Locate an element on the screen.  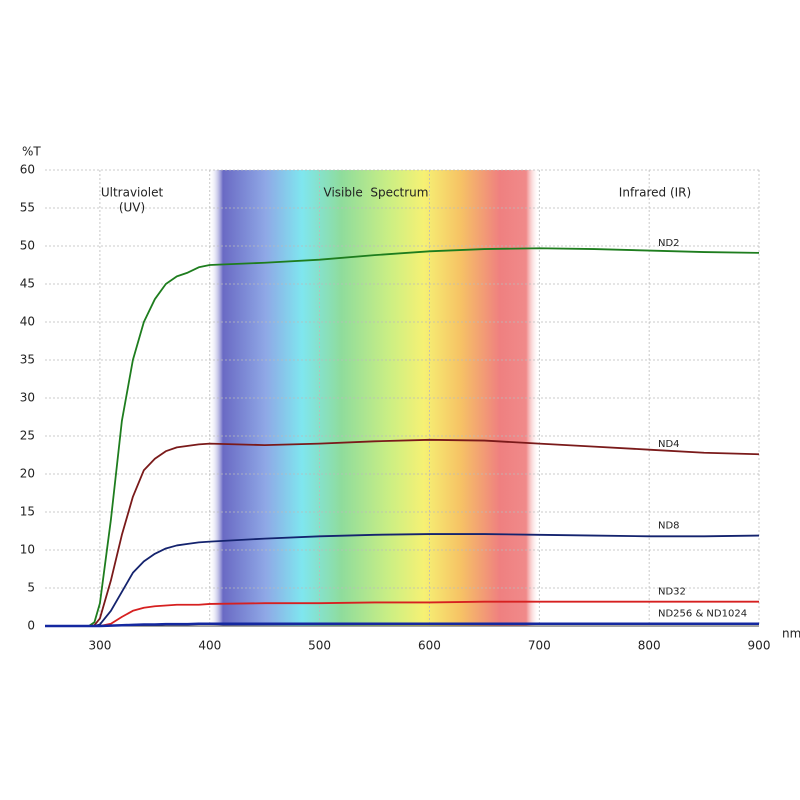
annotation: Ultraviolet is located at coordinates (132, 193).